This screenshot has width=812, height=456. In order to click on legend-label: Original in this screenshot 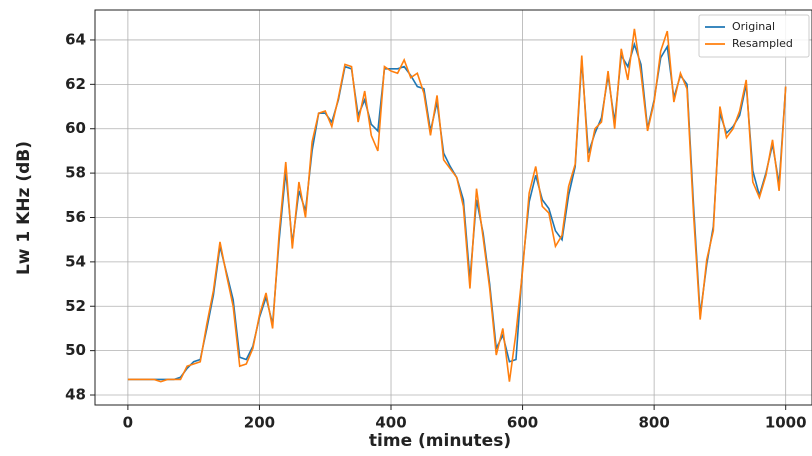, I will do `click(753, 26)`.